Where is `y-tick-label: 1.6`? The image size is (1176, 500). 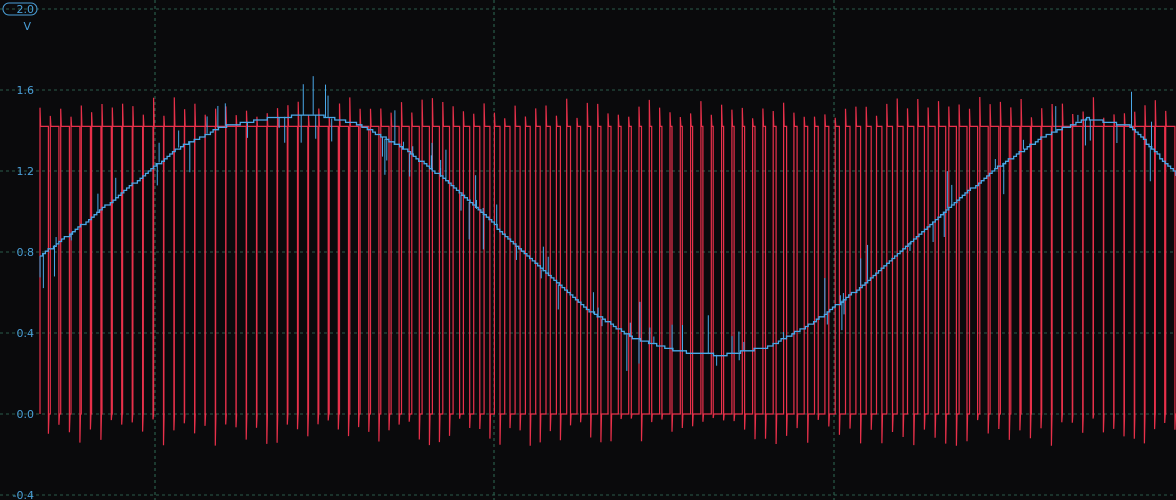 y-tick-label: 1.6 is located at coordinates (26, 90).